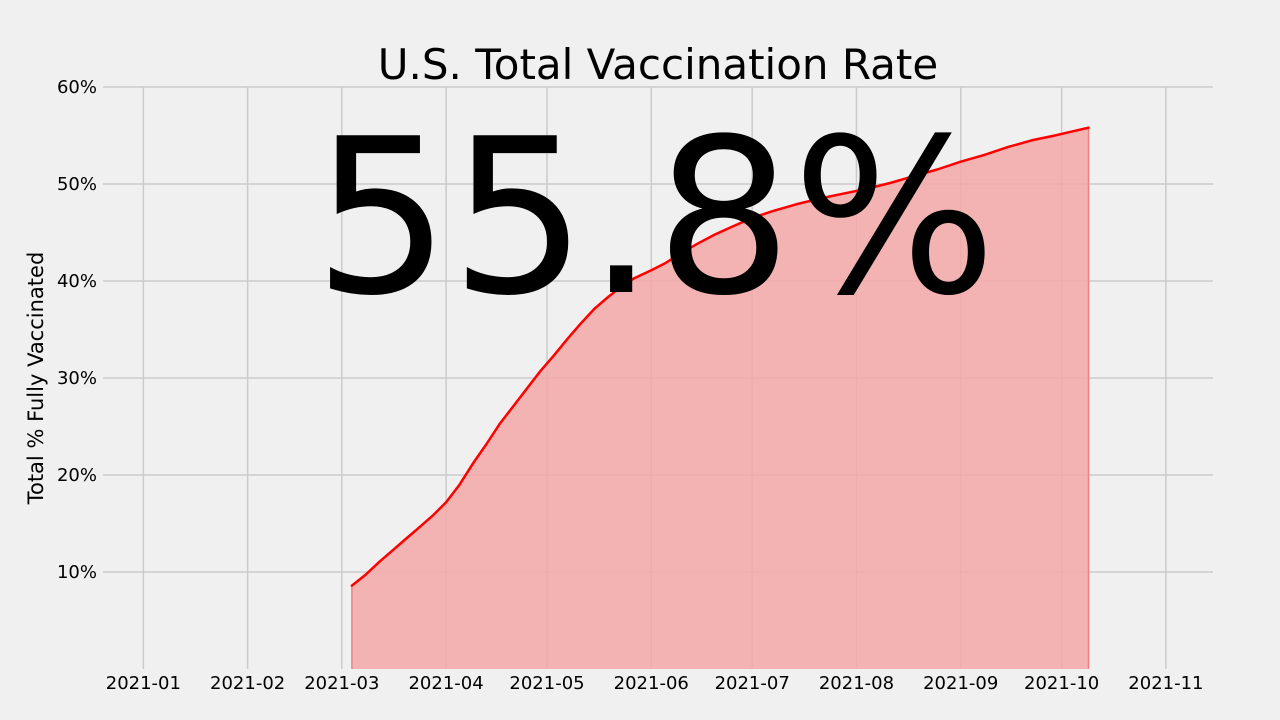  Describe the element at coordinates (1061, 683) in the screenshot. I see `x-tick-label: 2021-10` at that location.